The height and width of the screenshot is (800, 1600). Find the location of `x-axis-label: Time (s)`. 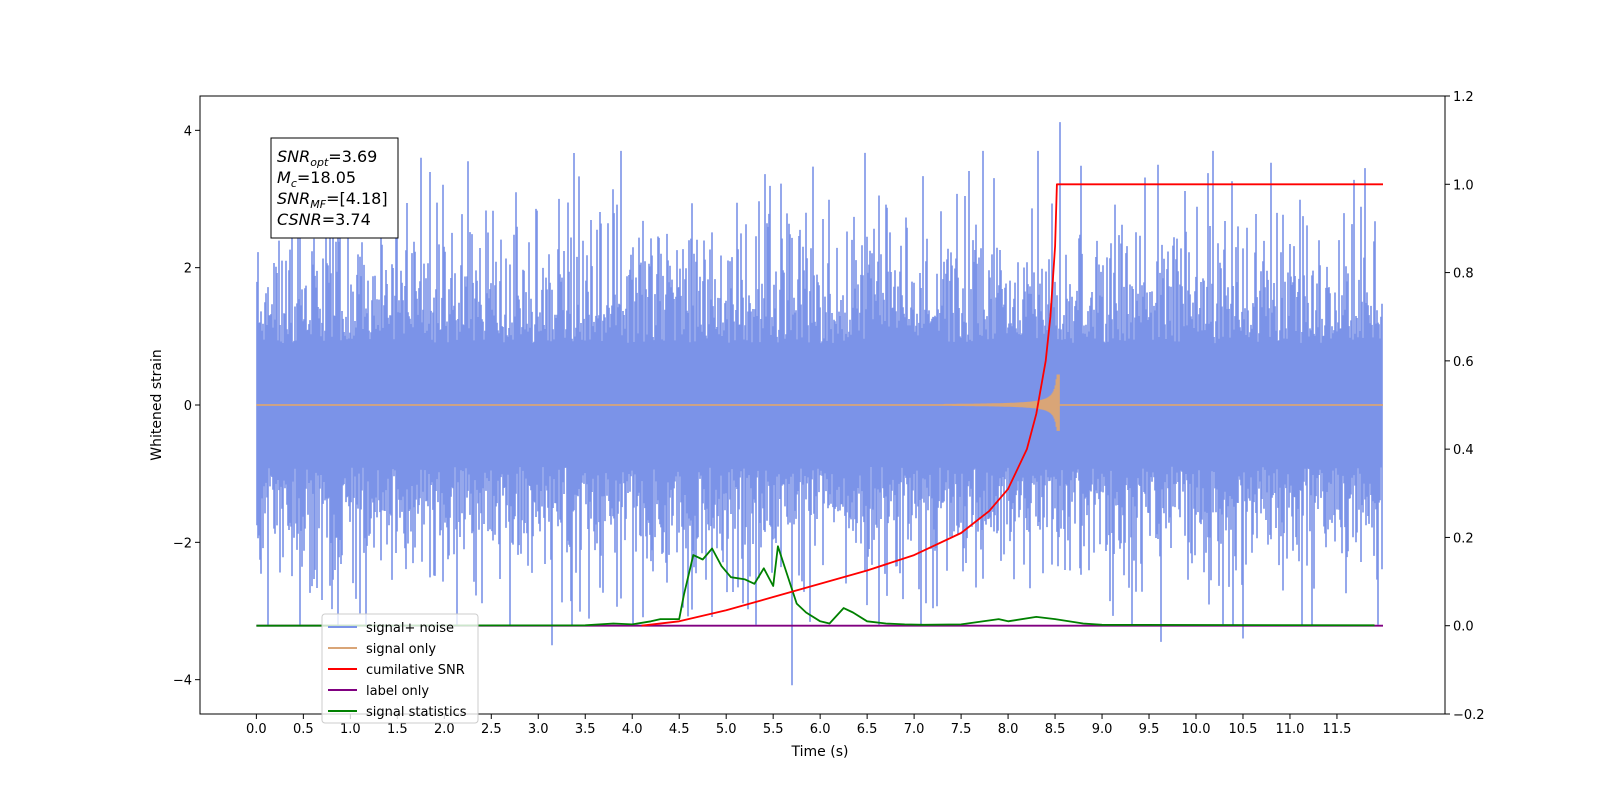

x-axis-label: Time (s) is located at coordinates (820, 752).